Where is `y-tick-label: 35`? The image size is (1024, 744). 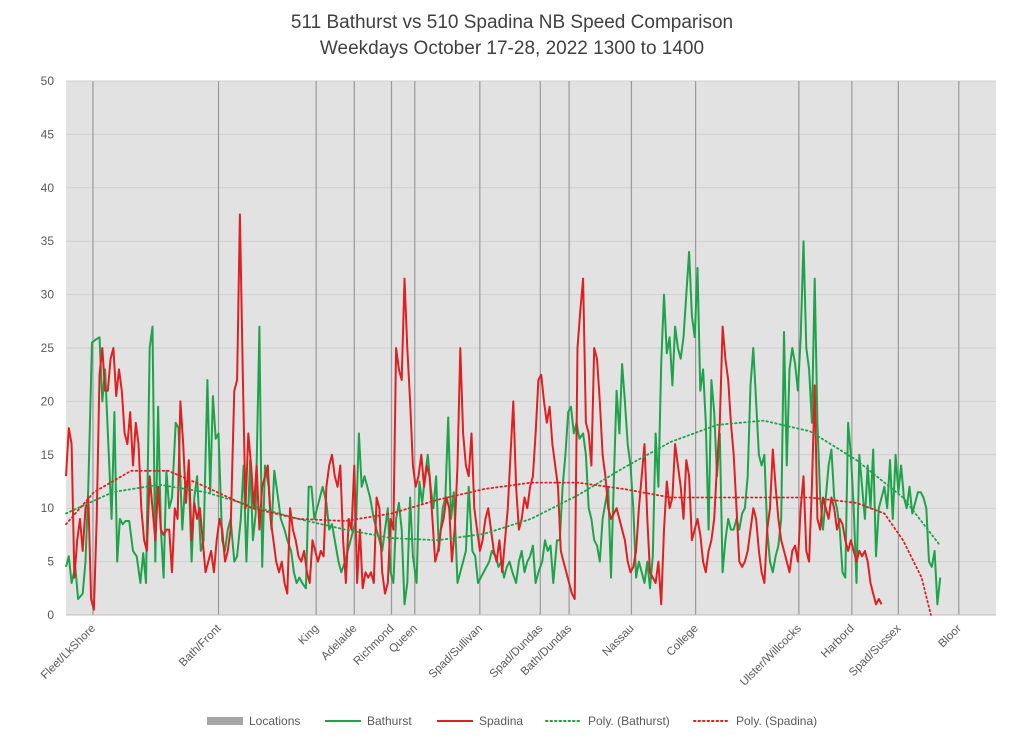
y-tick-label: 35 is located at coordinates (48, 241).